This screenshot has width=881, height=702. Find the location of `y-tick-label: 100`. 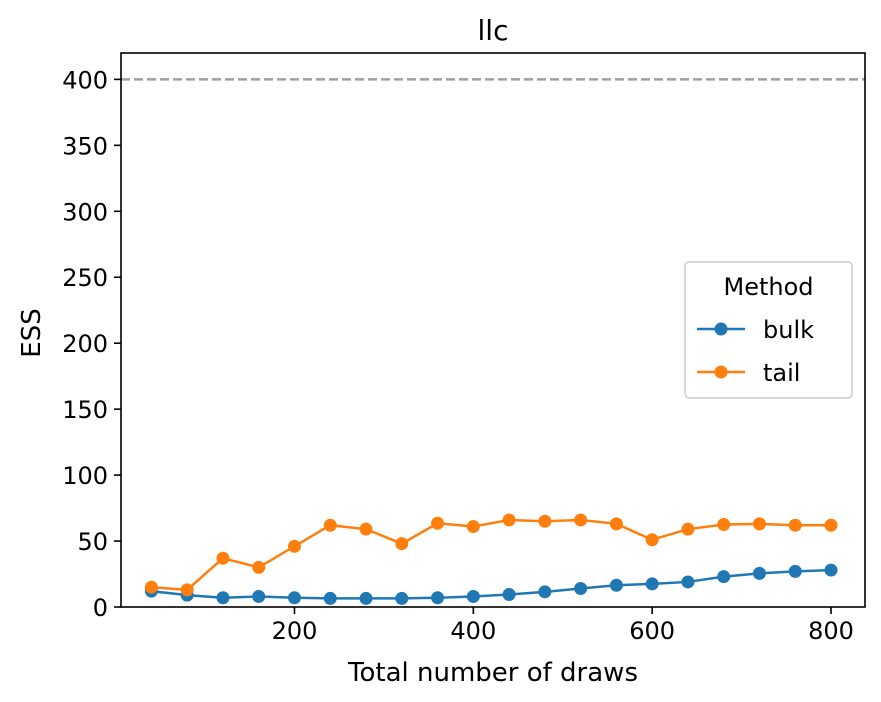

y-tick-label: 100 is located at coordinates (85, 476).